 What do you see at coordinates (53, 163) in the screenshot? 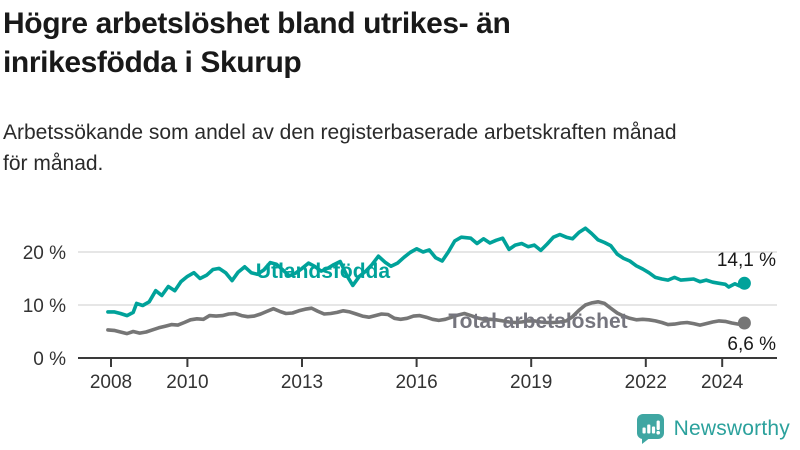
I see `chart-subtitle-line-2: för månad.` at bounding box center [53, 163].